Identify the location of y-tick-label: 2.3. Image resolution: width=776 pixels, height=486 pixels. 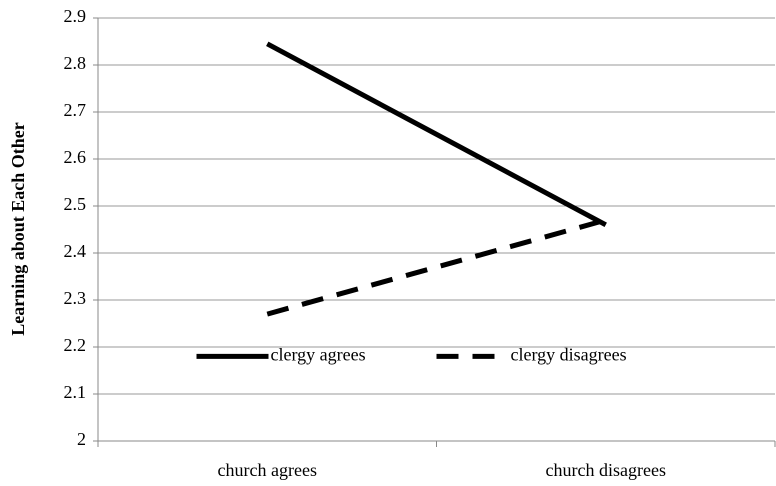
(75, 298).